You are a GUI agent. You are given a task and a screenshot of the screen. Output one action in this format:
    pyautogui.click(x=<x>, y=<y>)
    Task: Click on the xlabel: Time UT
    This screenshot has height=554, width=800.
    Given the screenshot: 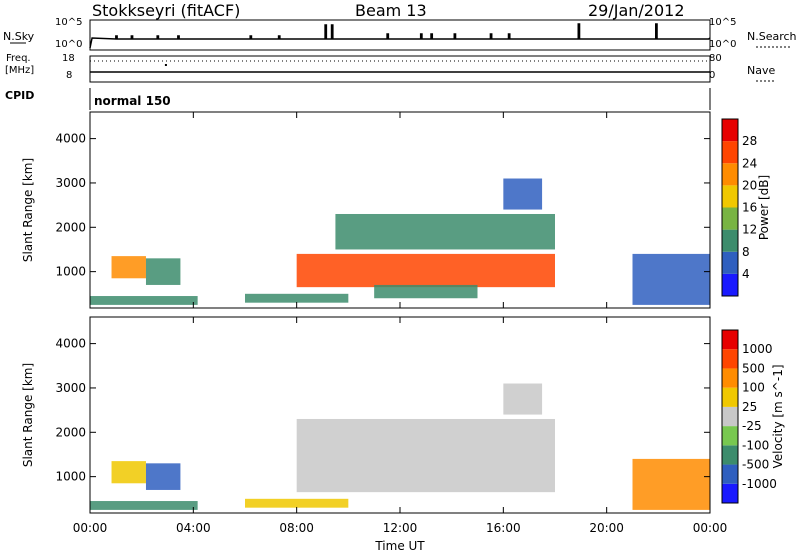 What is the action you would take?
    pyautogui.click(x=399, y=546)
    